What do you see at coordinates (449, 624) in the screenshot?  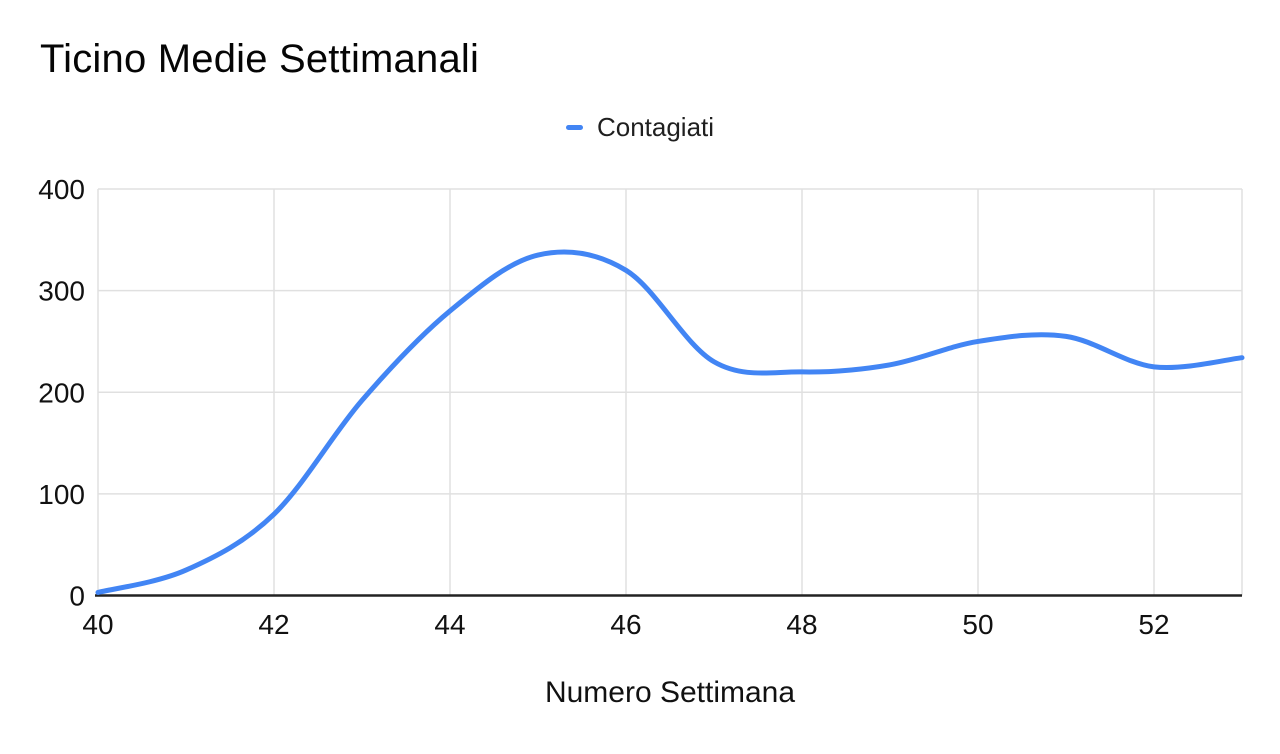 I see `x-tick-label: 44` at bounding box center [449, 624].